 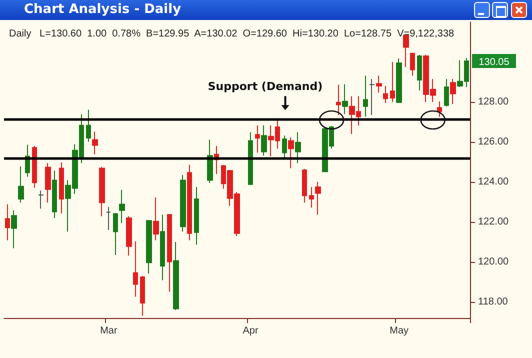 I want to click on y-tick-label: 122.00, so click(x=494, y=222).